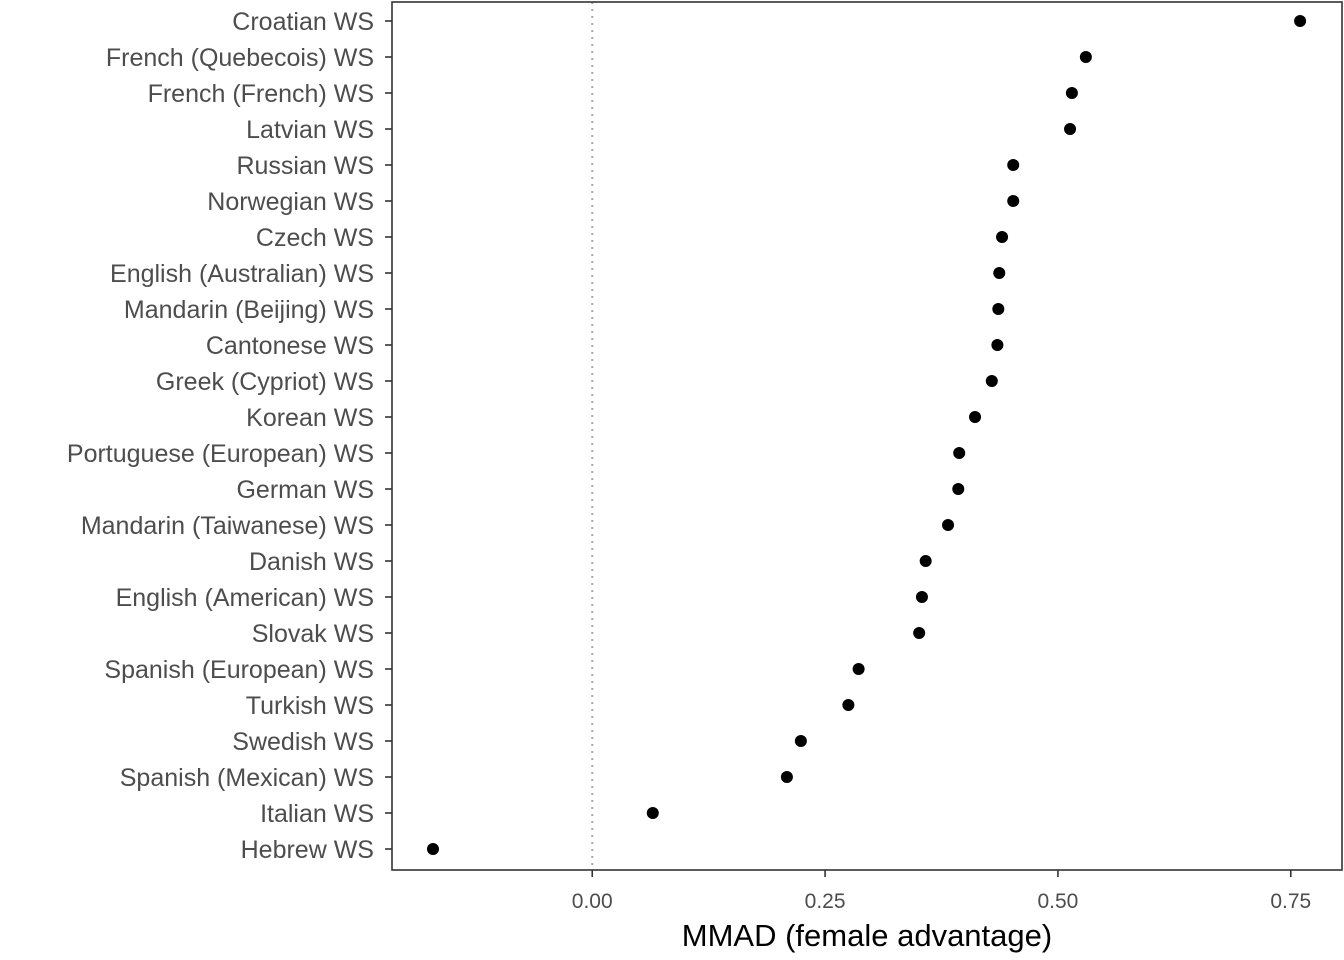 This screenshot has height=960, width=1344. What do you see at coordinates (290, 346) in the screenshot?
I see `y-tick-label: Cantonese WS` at bounding box center [290, 346].